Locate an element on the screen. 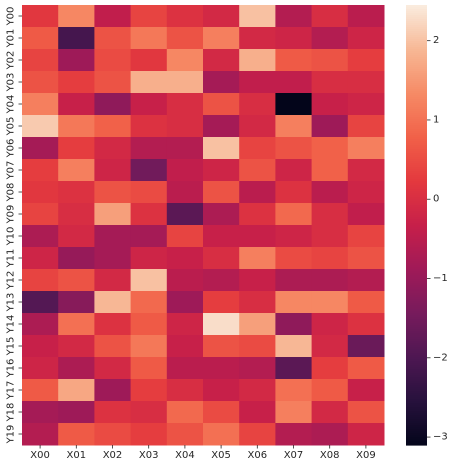 This screenshot has width=454, height=466. colorbar-tick-label: 2 is located at coordinates (436, 40).